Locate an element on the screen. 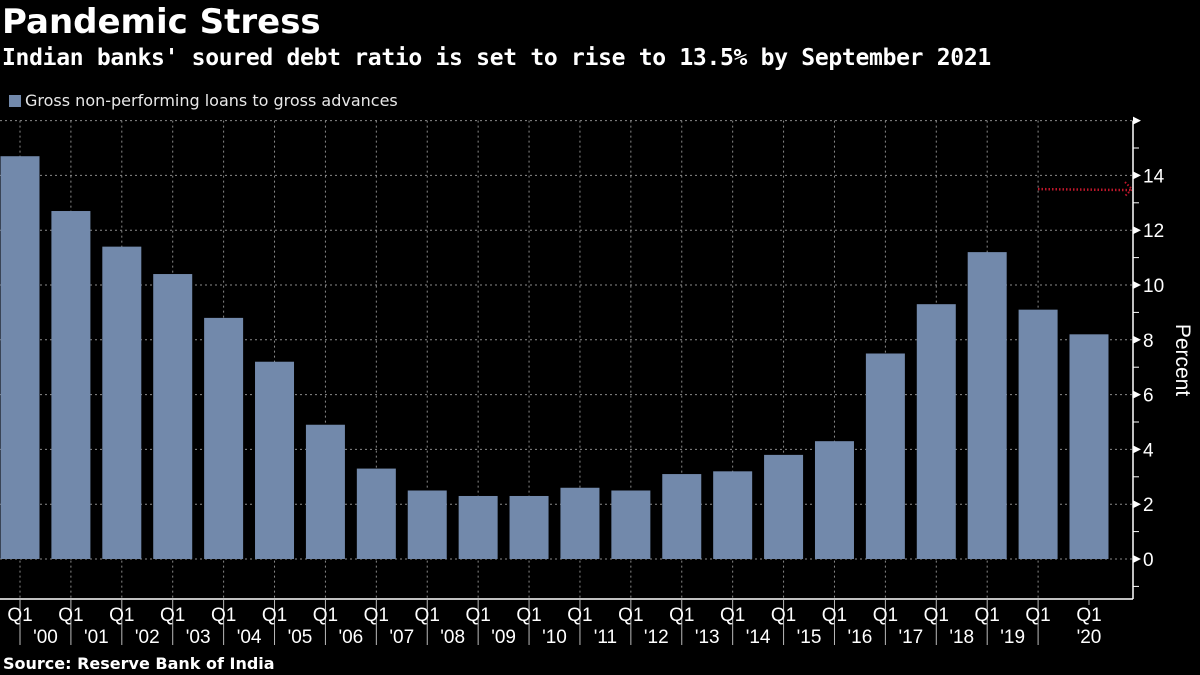  x-year-label: '05 is located at coordinates (300, 637).